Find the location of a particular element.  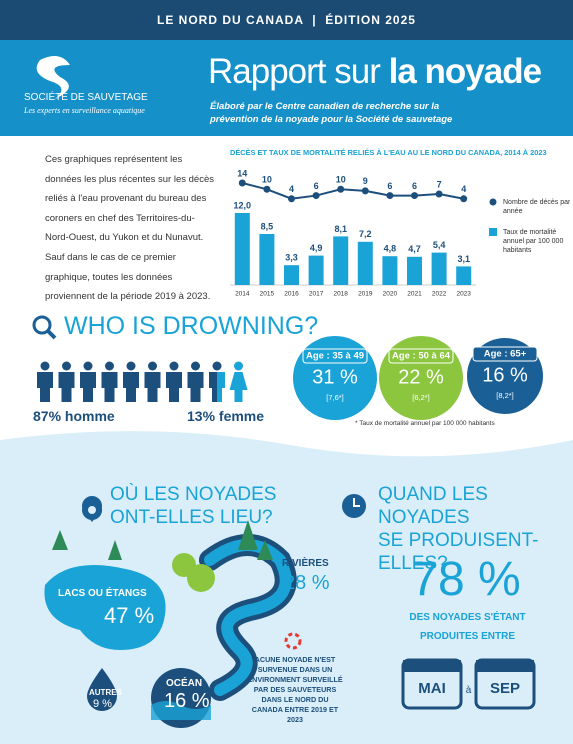

pin-icon is located at coordinates (92, 510).